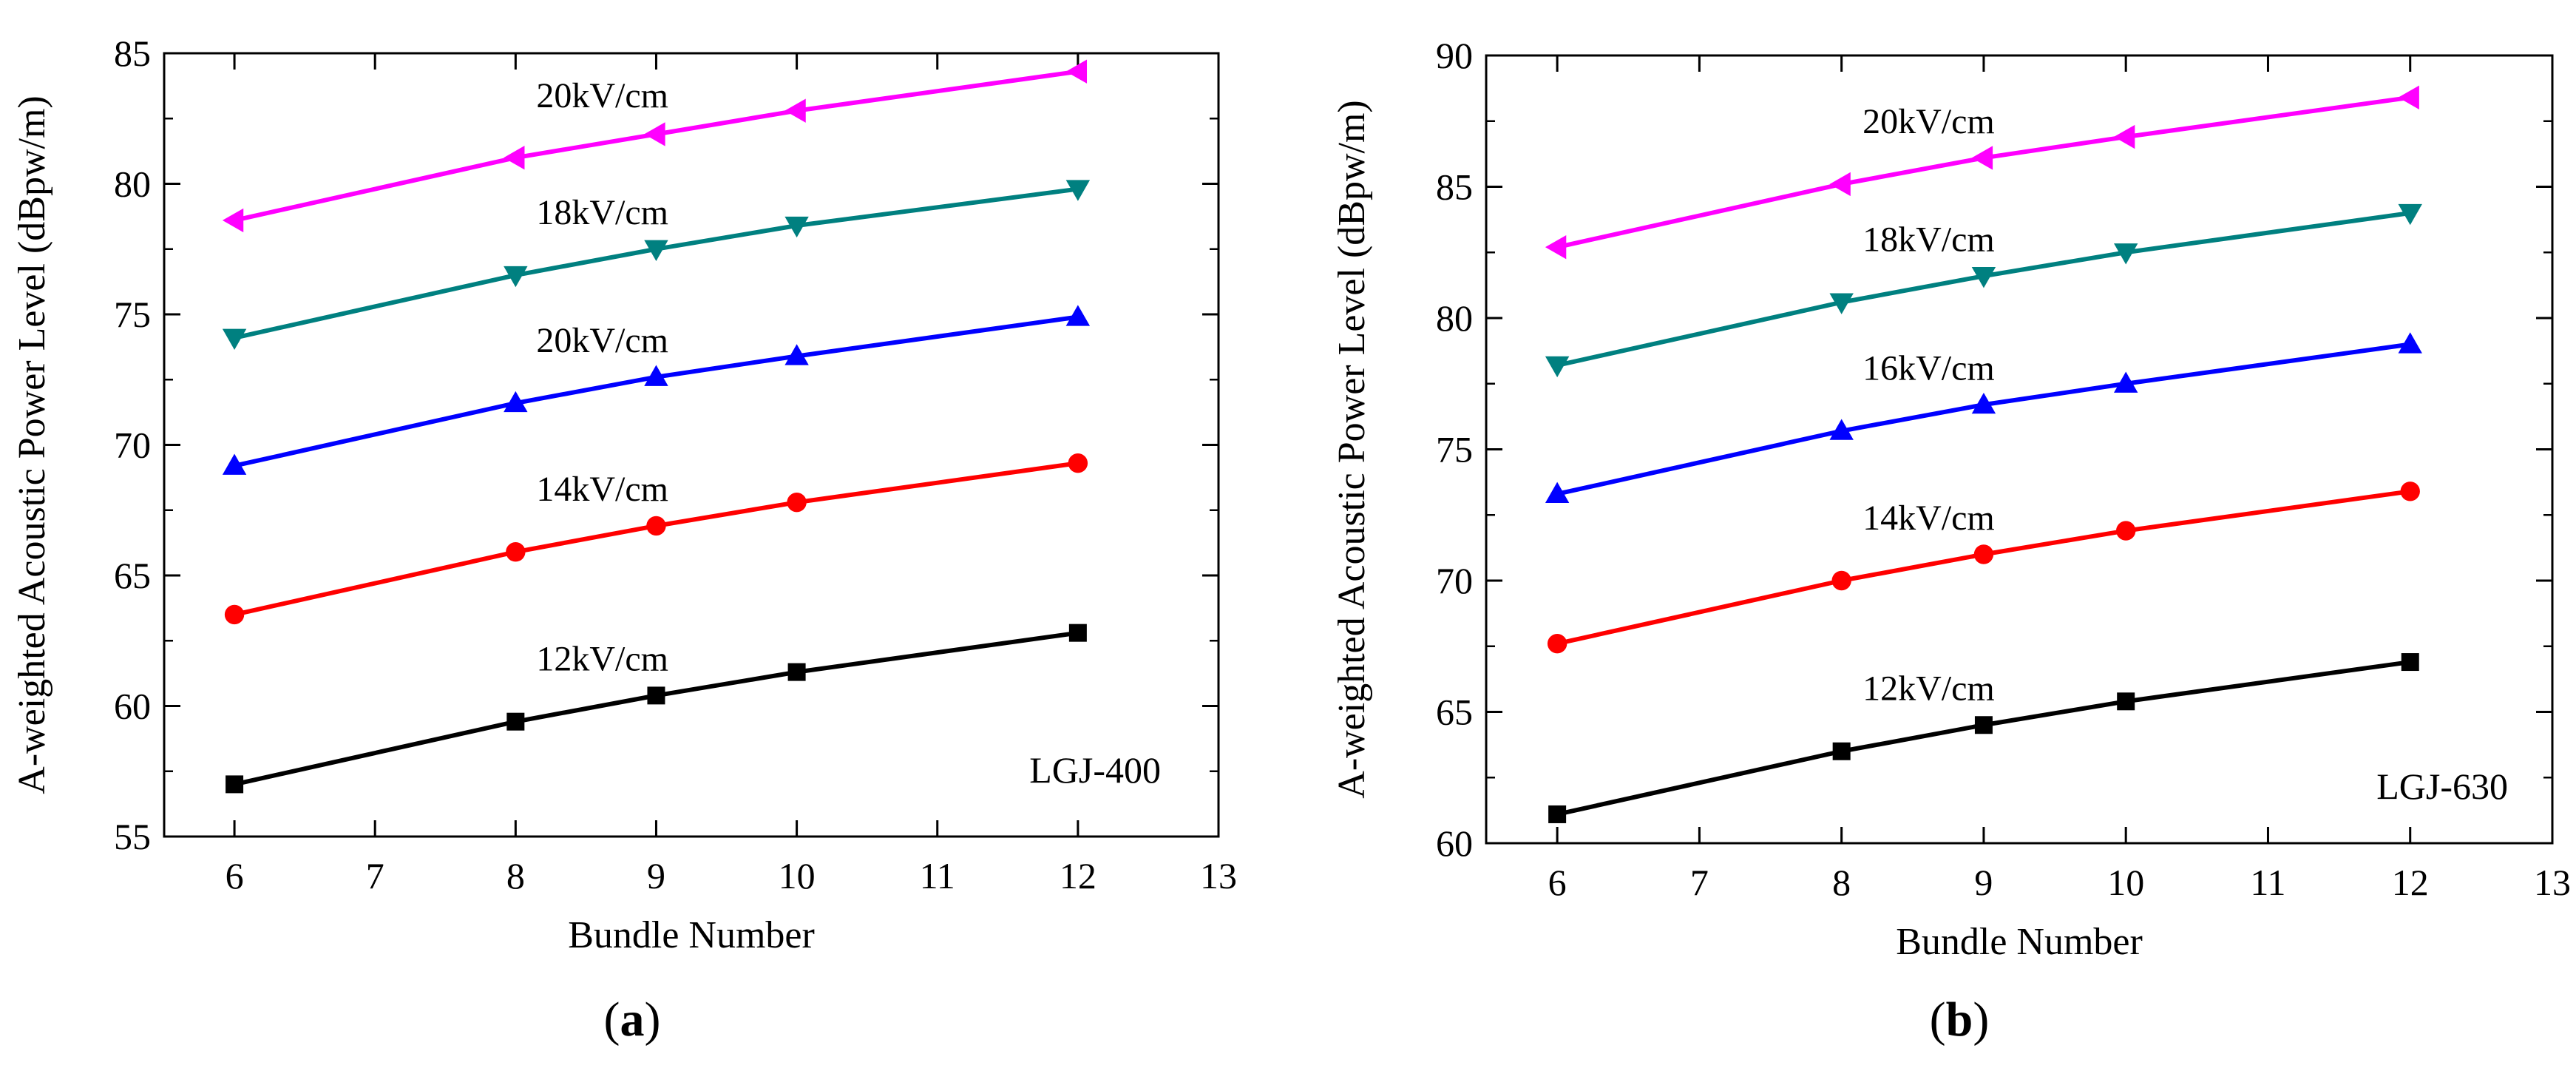 This screenshot has height=1071, width=2576. What do you see at coordinates (2019, 942) in the screenshot?
I see `panel-b-x-axis-title: Bundle Number` at bounding box center [2019, 942].